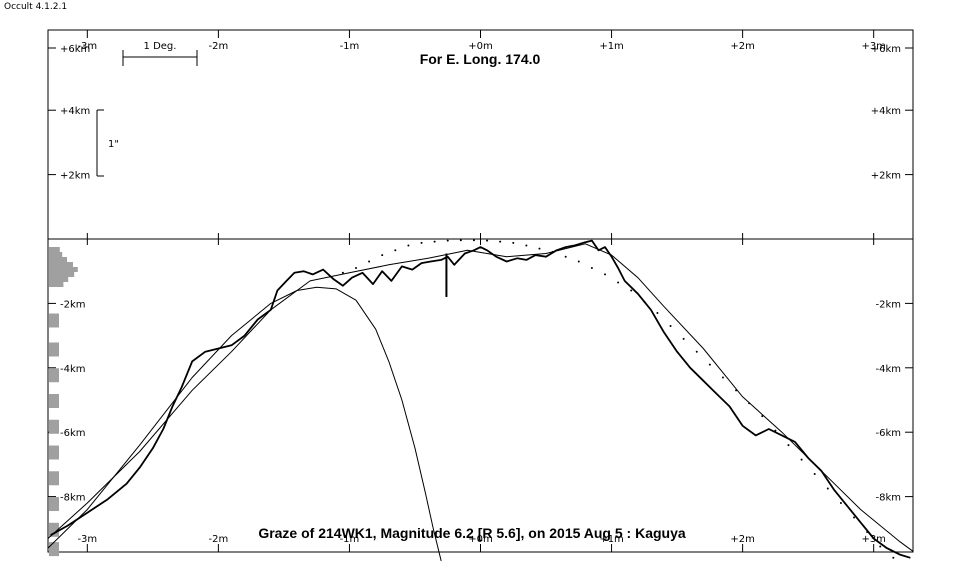 The image size is (962, 583). What do you see at coordinates (742, 539) in the screenshot?
I see `x-tick-label-bottom: +2m` at bounding box center [742, 539].